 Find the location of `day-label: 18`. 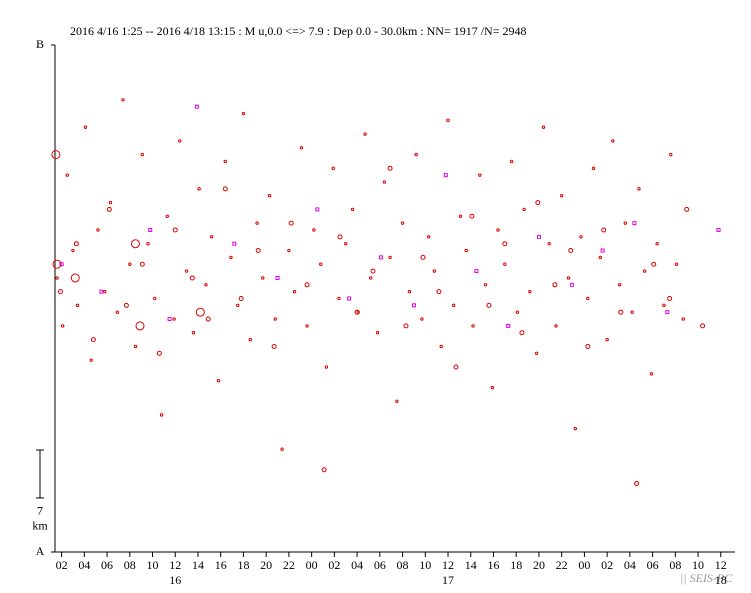

day-label: 18 is located at coordinates (721, 580).